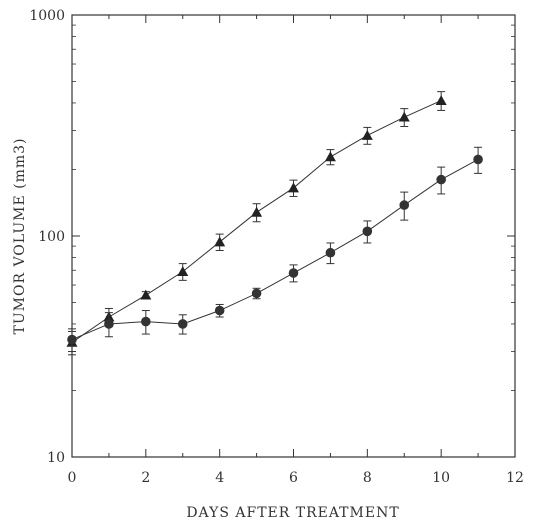 The image size is (537, 526). What do you see at coordinates (72, 478) in the screenshot?
I see `x-tick-label: 0` at bounding box center [72, 478].